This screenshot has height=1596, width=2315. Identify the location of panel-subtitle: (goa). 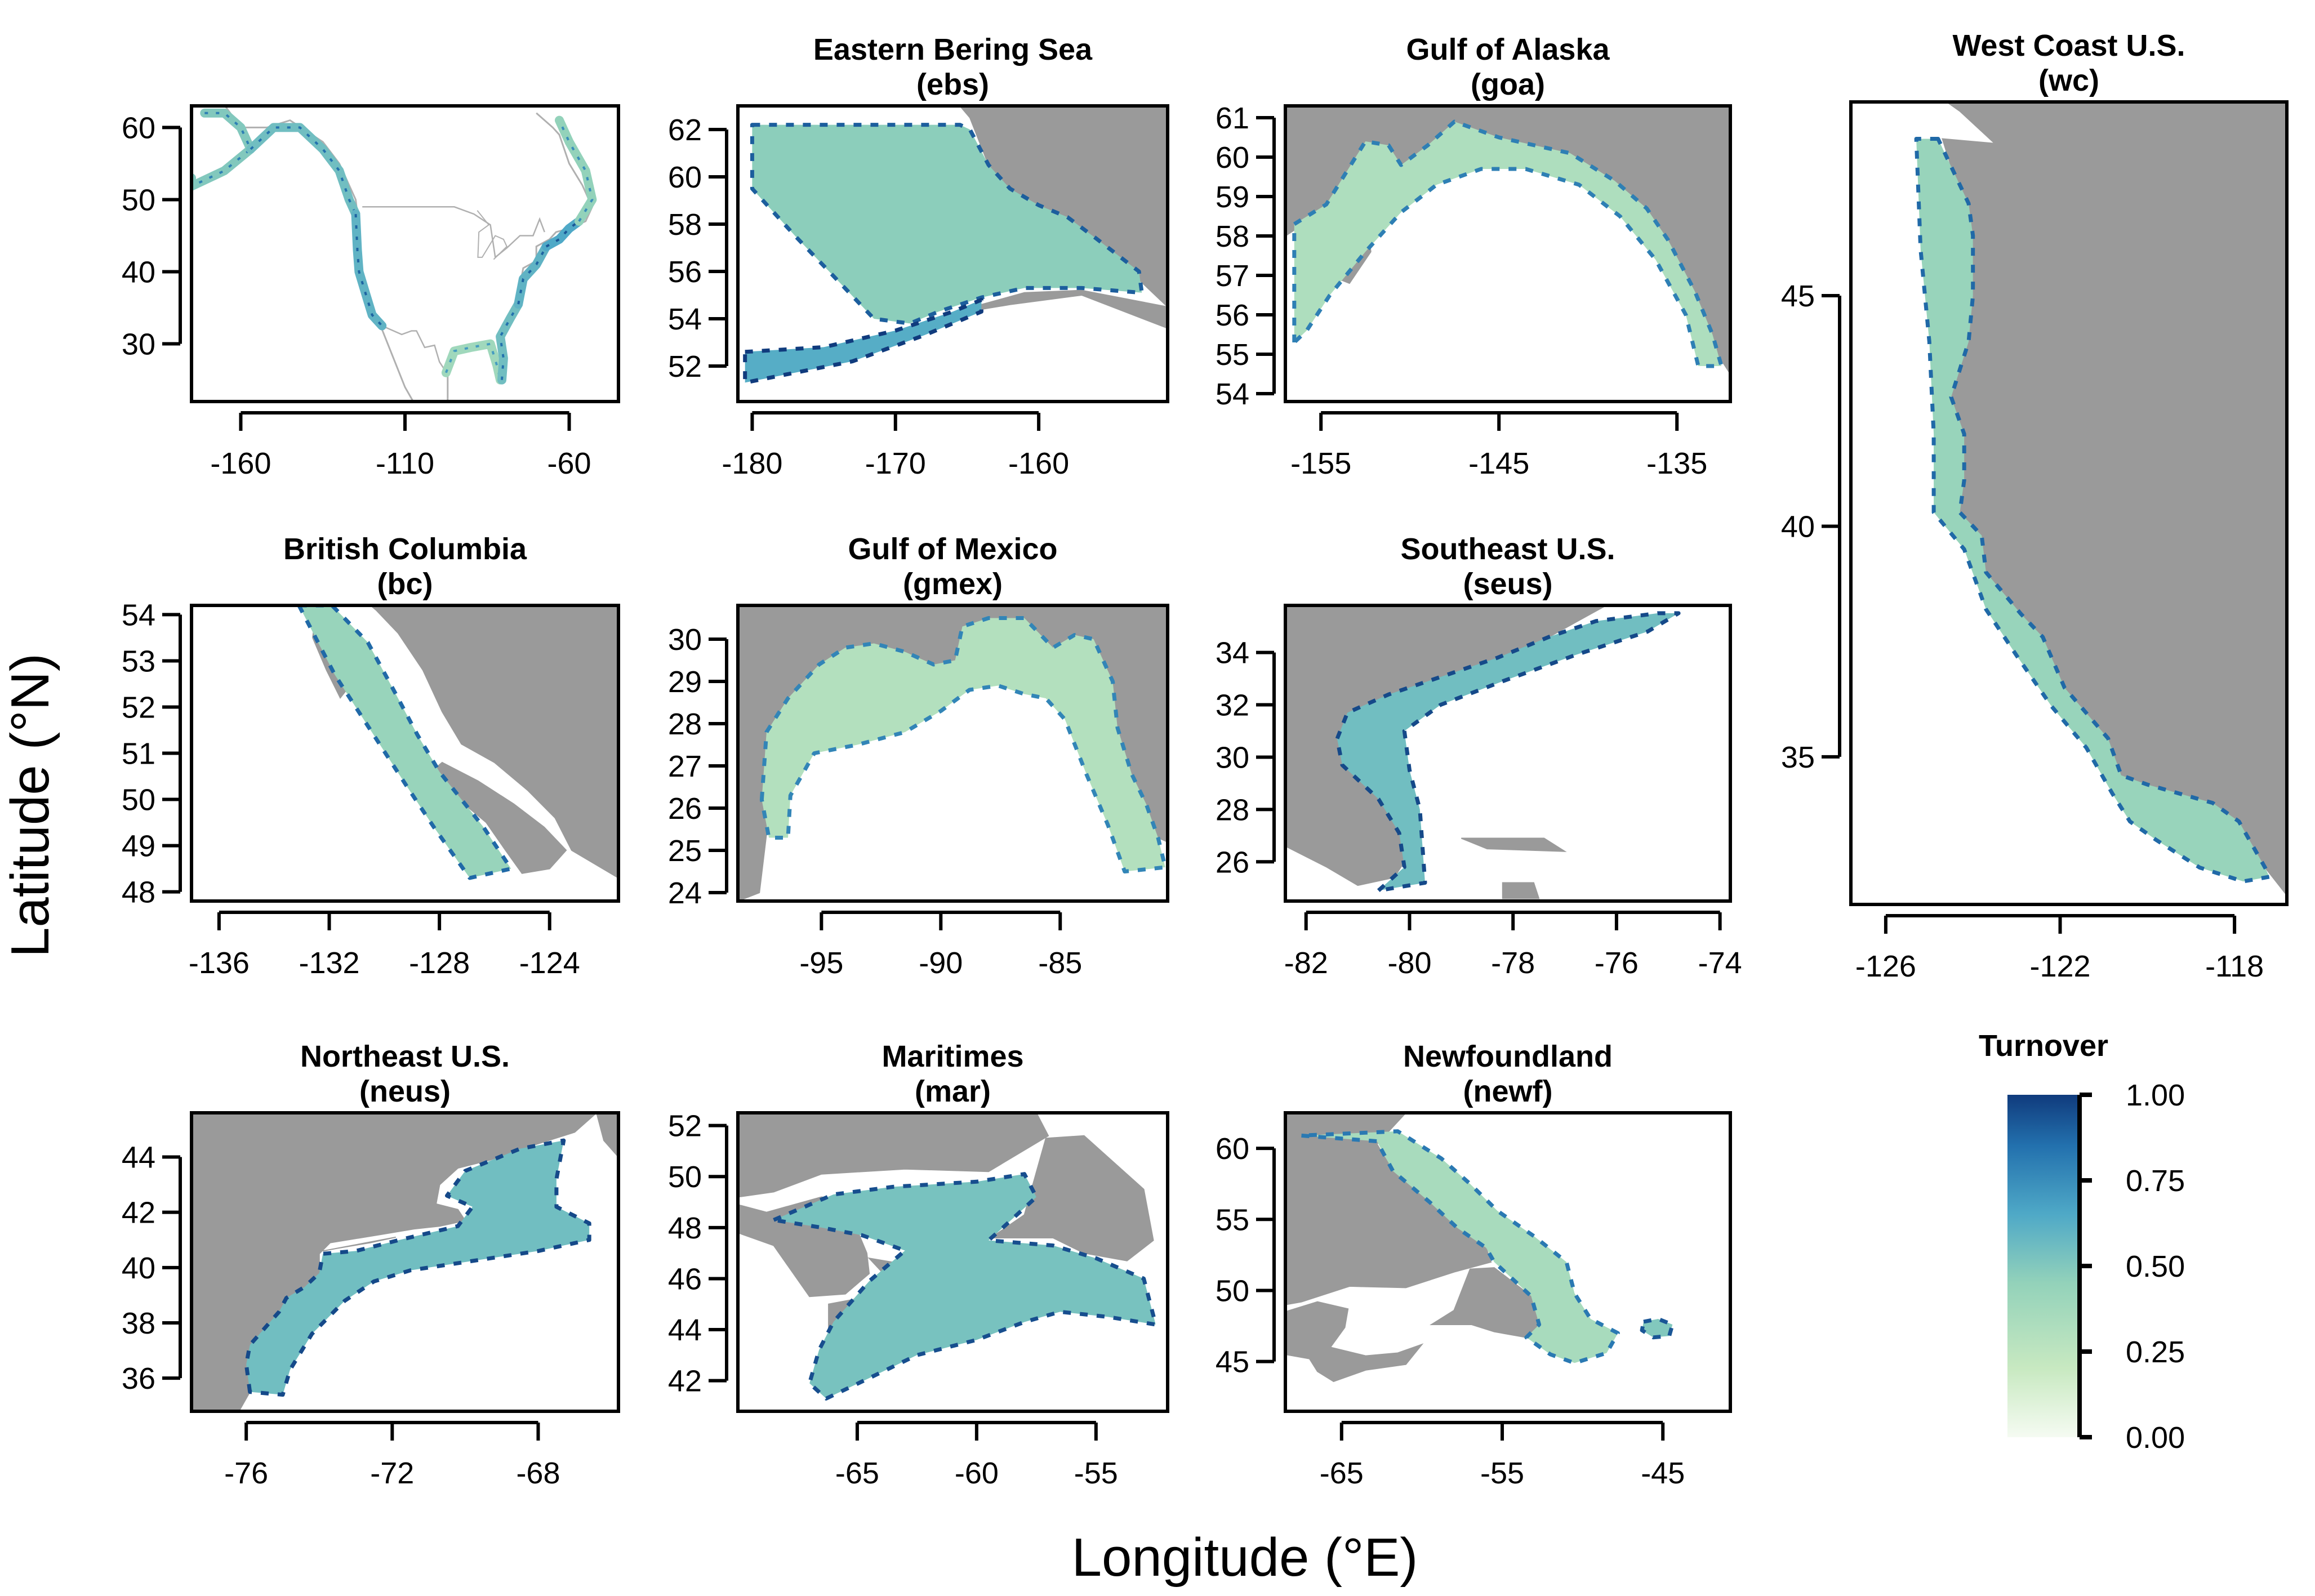
(1508, 85).